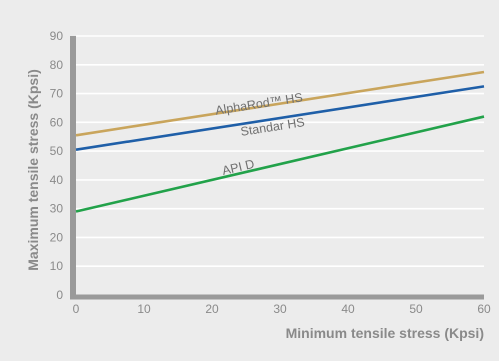  What do you see at coordinates (484, 309) in the screenshot?
I see `x-tick-label: 60` at bounding box center [484, 309].